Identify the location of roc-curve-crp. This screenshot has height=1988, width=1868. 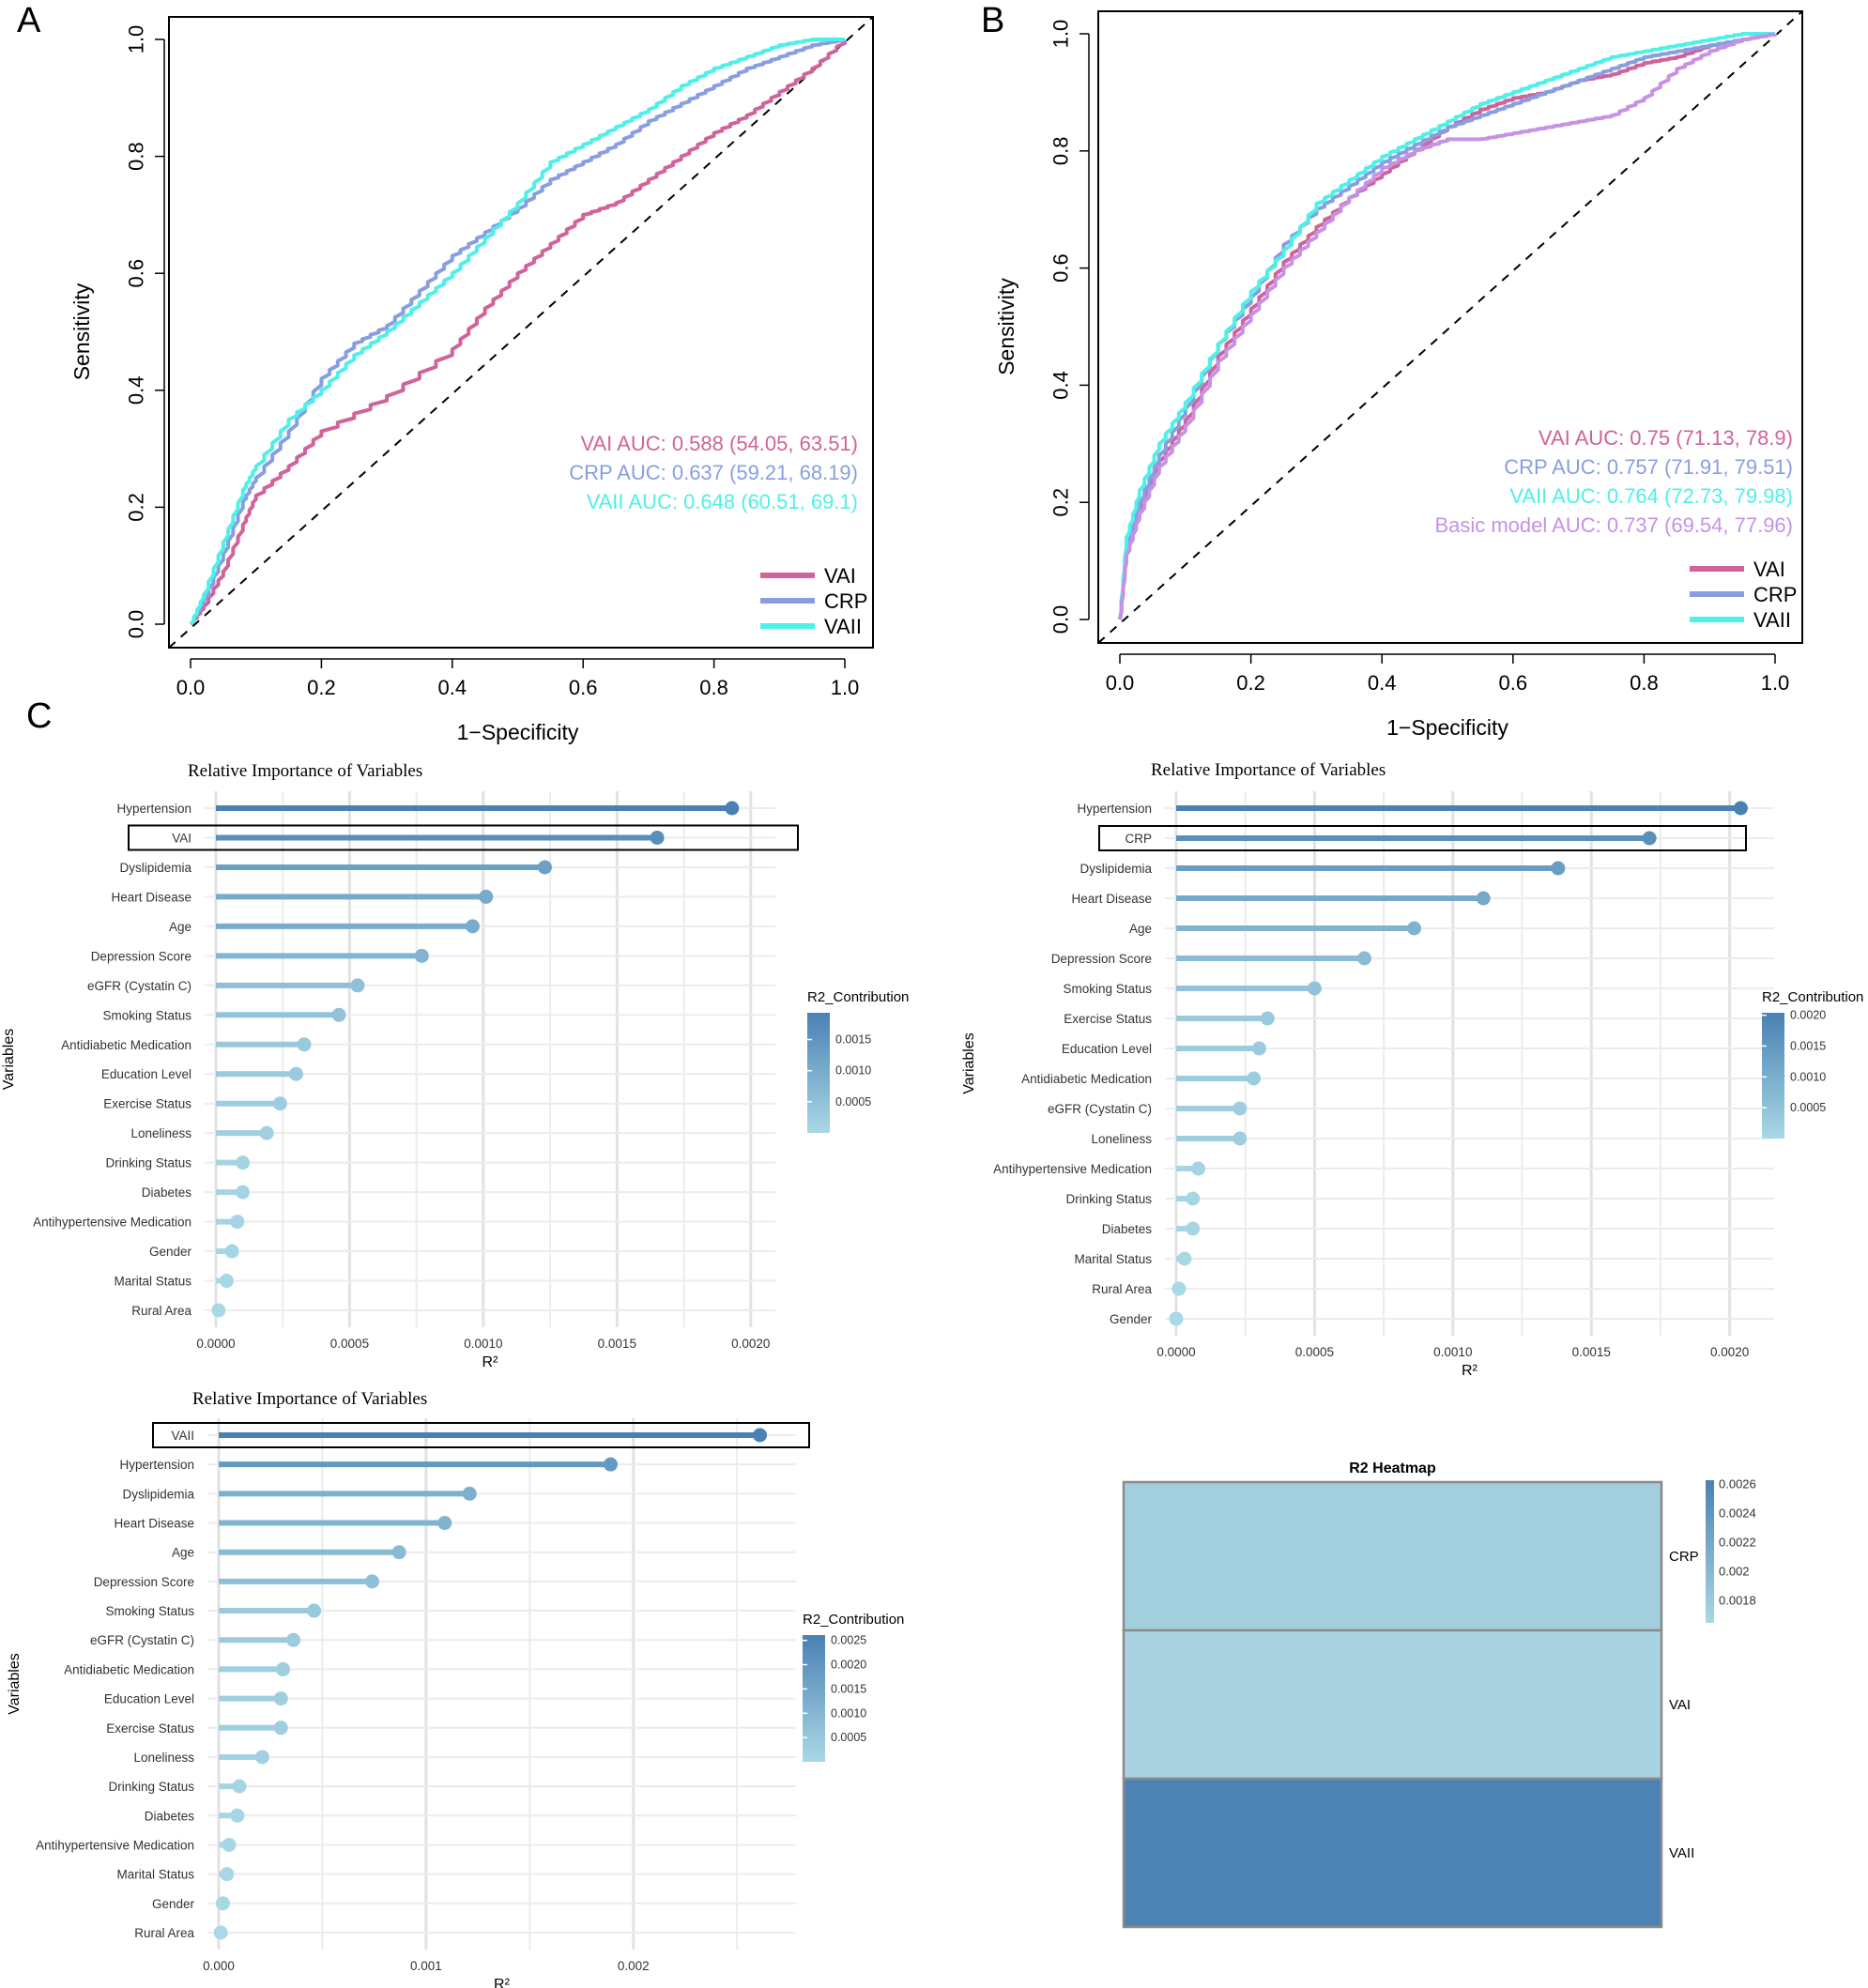
(518, 332).